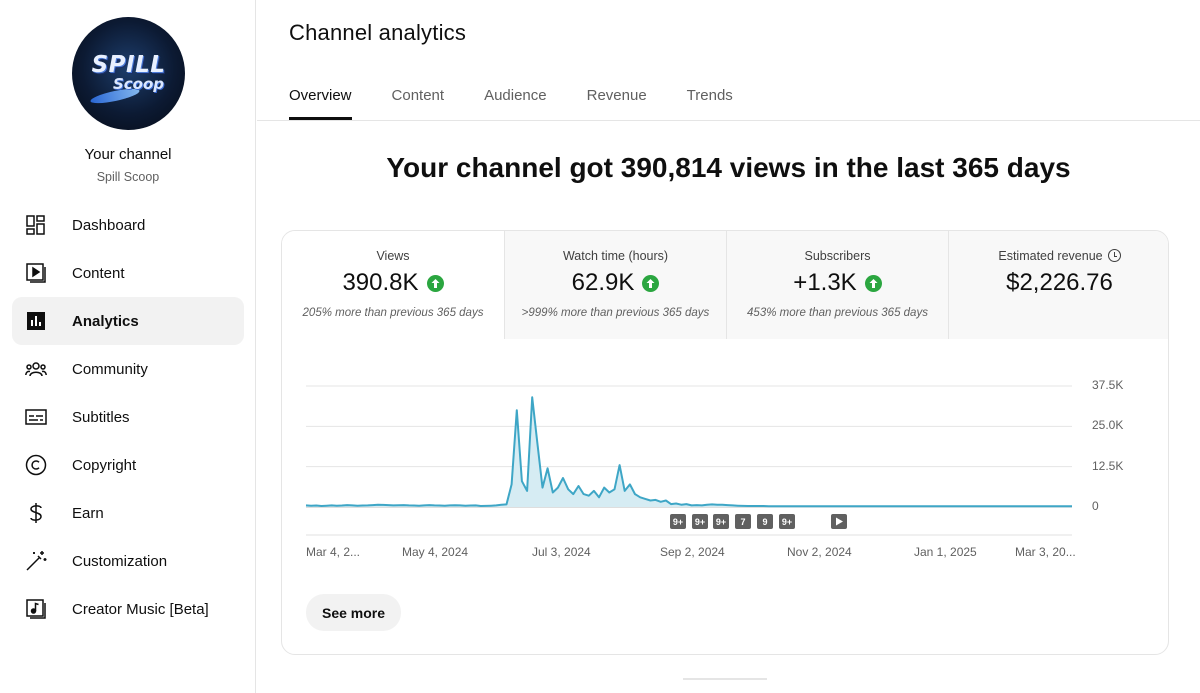 The image size is (1200, 693). I want to click on sidebar-item-subtitles: Subtitles, so click(128, 417).